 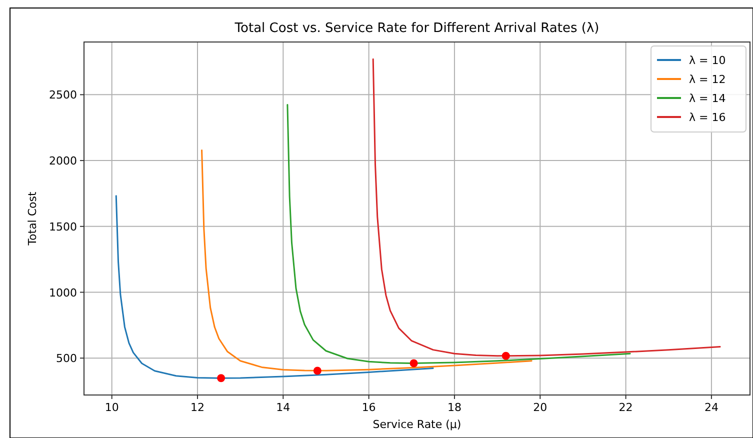 I want to click on x-tick-label: 20, so click(x=540, y=407).